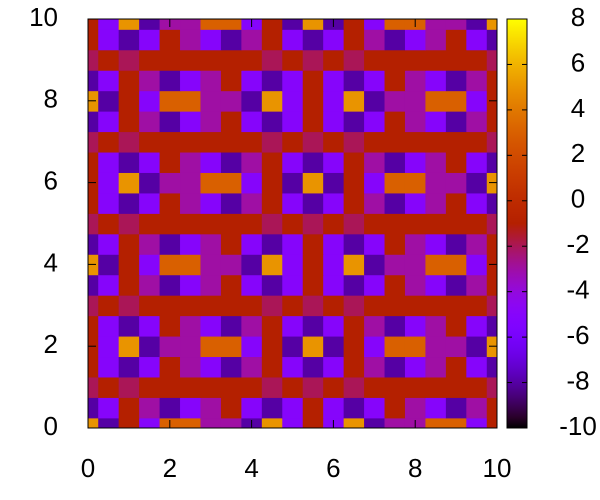  I want to click on x-tick-label: 6, so click(333, 468).